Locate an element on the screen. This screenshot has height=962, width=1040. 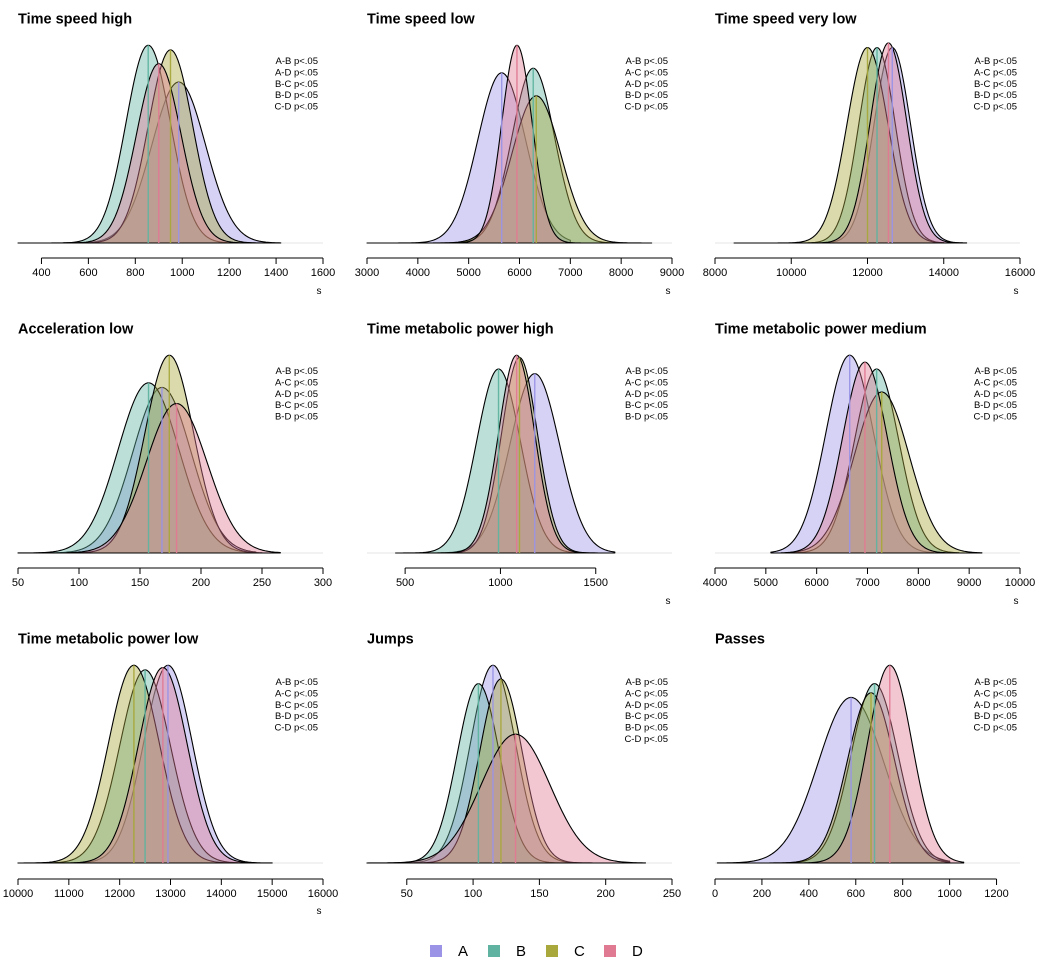
x-tick-label: 11000 is located at coordinates (69, 894).